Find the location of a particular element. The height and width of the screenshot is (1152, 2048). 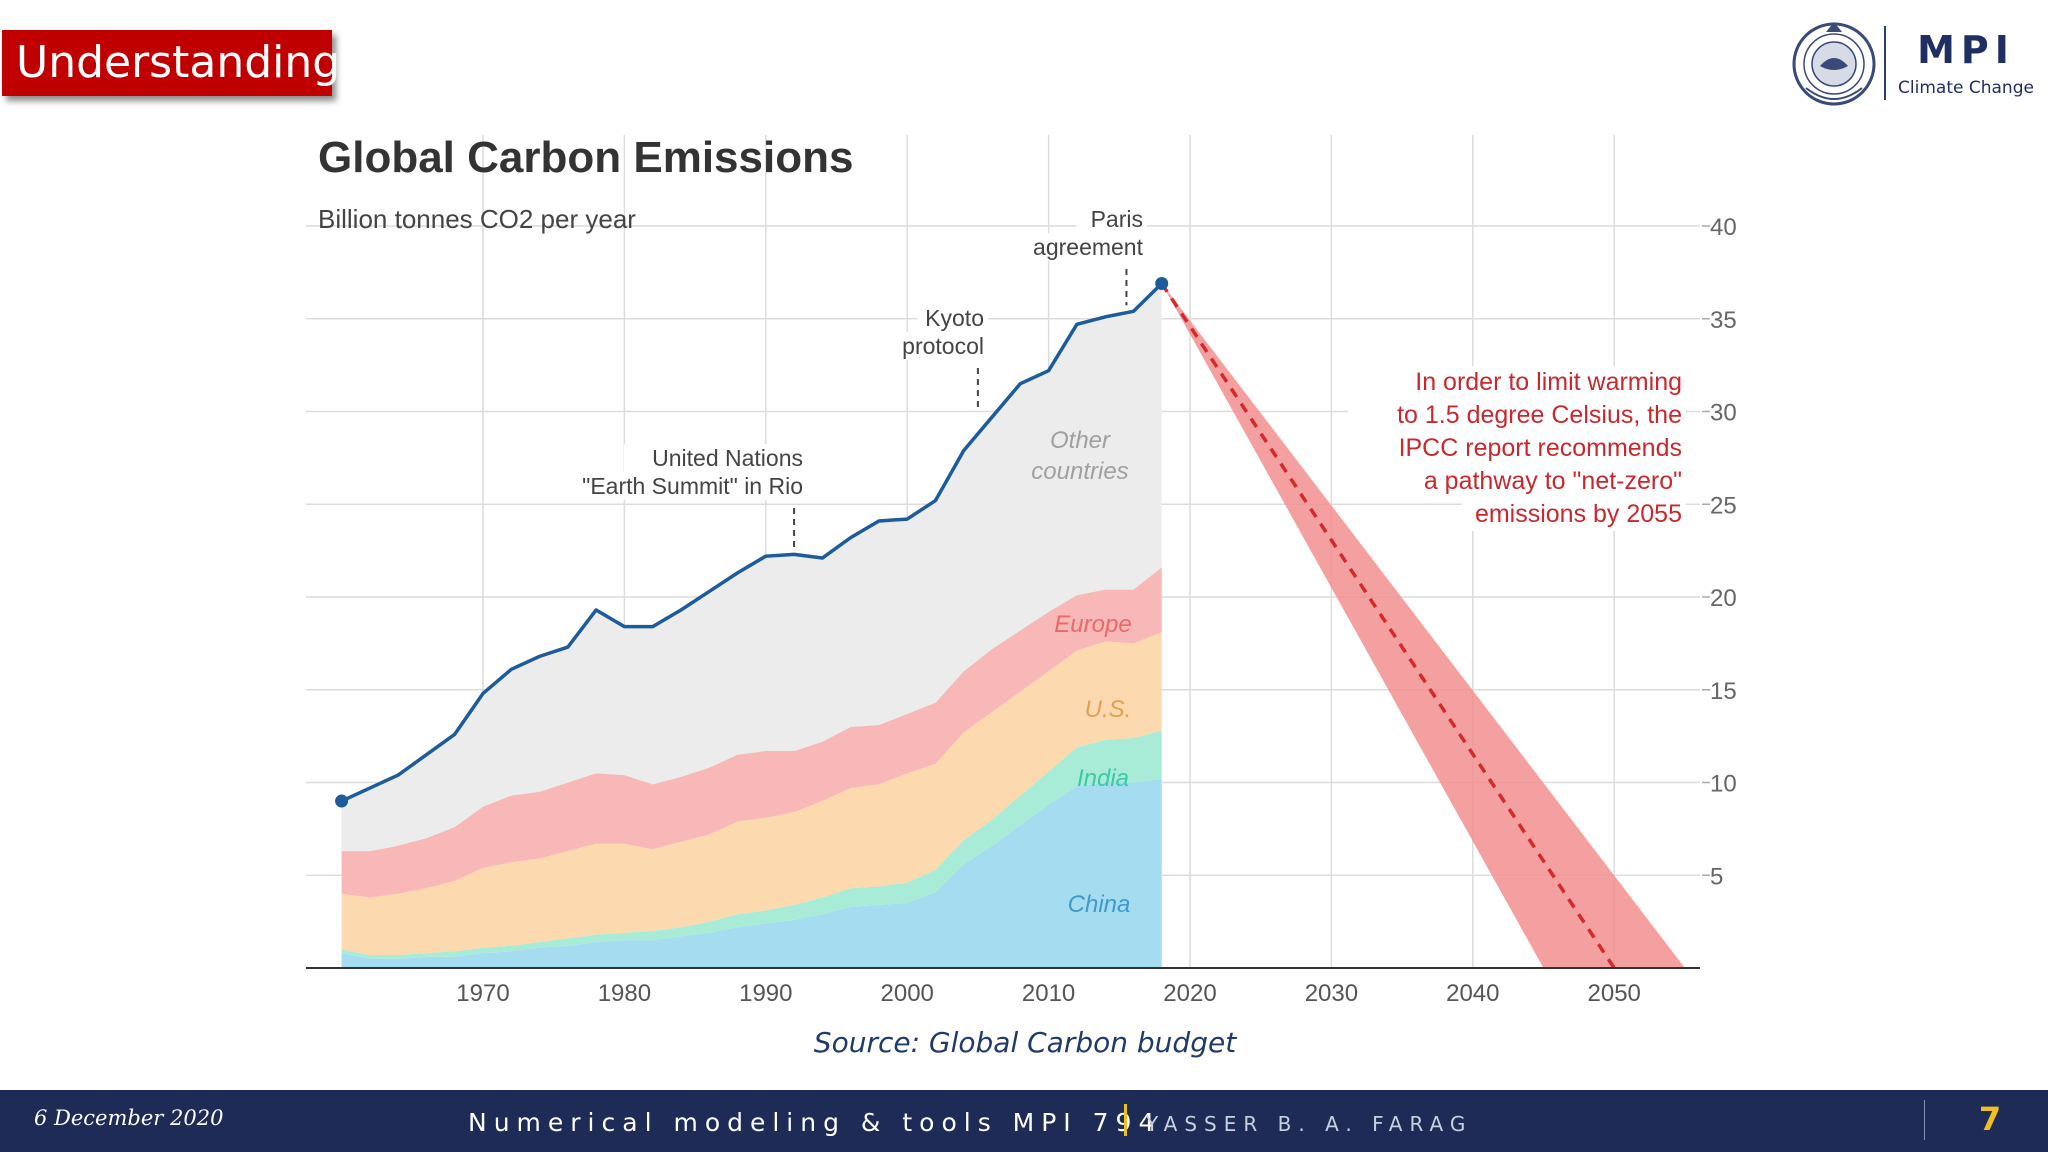

end-point is located at coordinates (1162, 284).